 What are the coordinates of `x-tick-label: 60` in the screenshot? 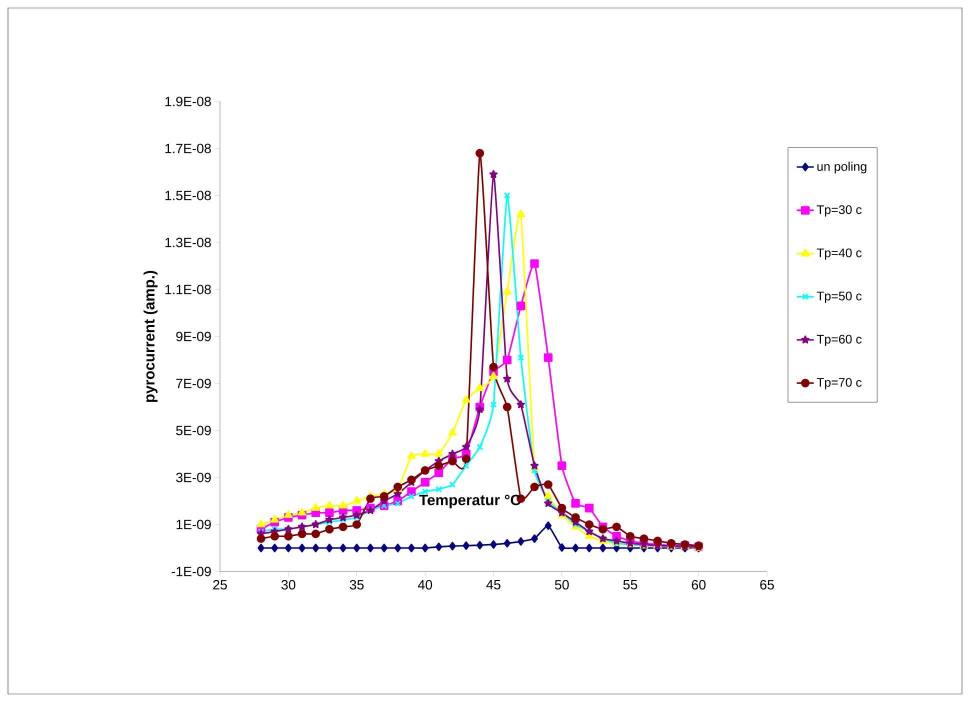 It's located at (699, 585).